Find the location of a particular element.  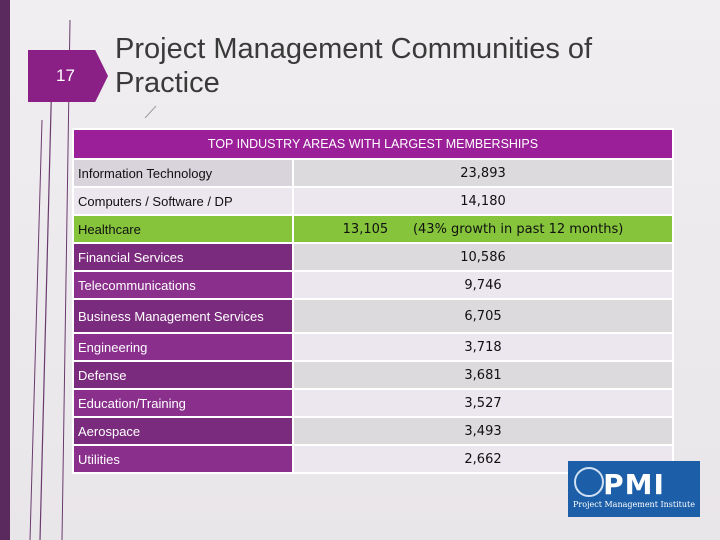

row-label: Financial Services is located at coordinates (183, 257).